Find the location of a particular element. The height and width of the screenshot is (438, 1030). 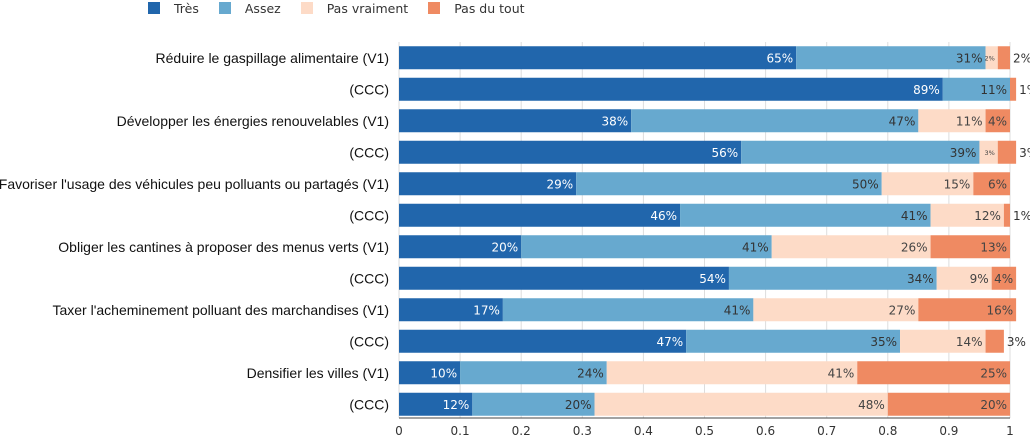

legend-item-pas-du-tout: Pas du tout is located at coordinates (476, 8).